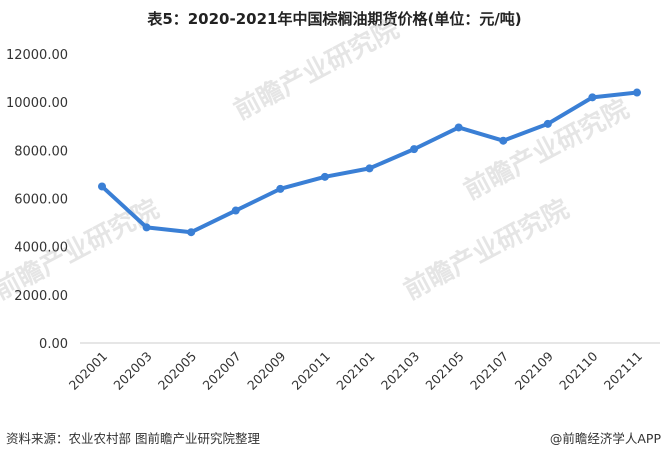 This screenshot has height=457, width=669. I want to click on x-tick-label: 202103, so click(400, 371).